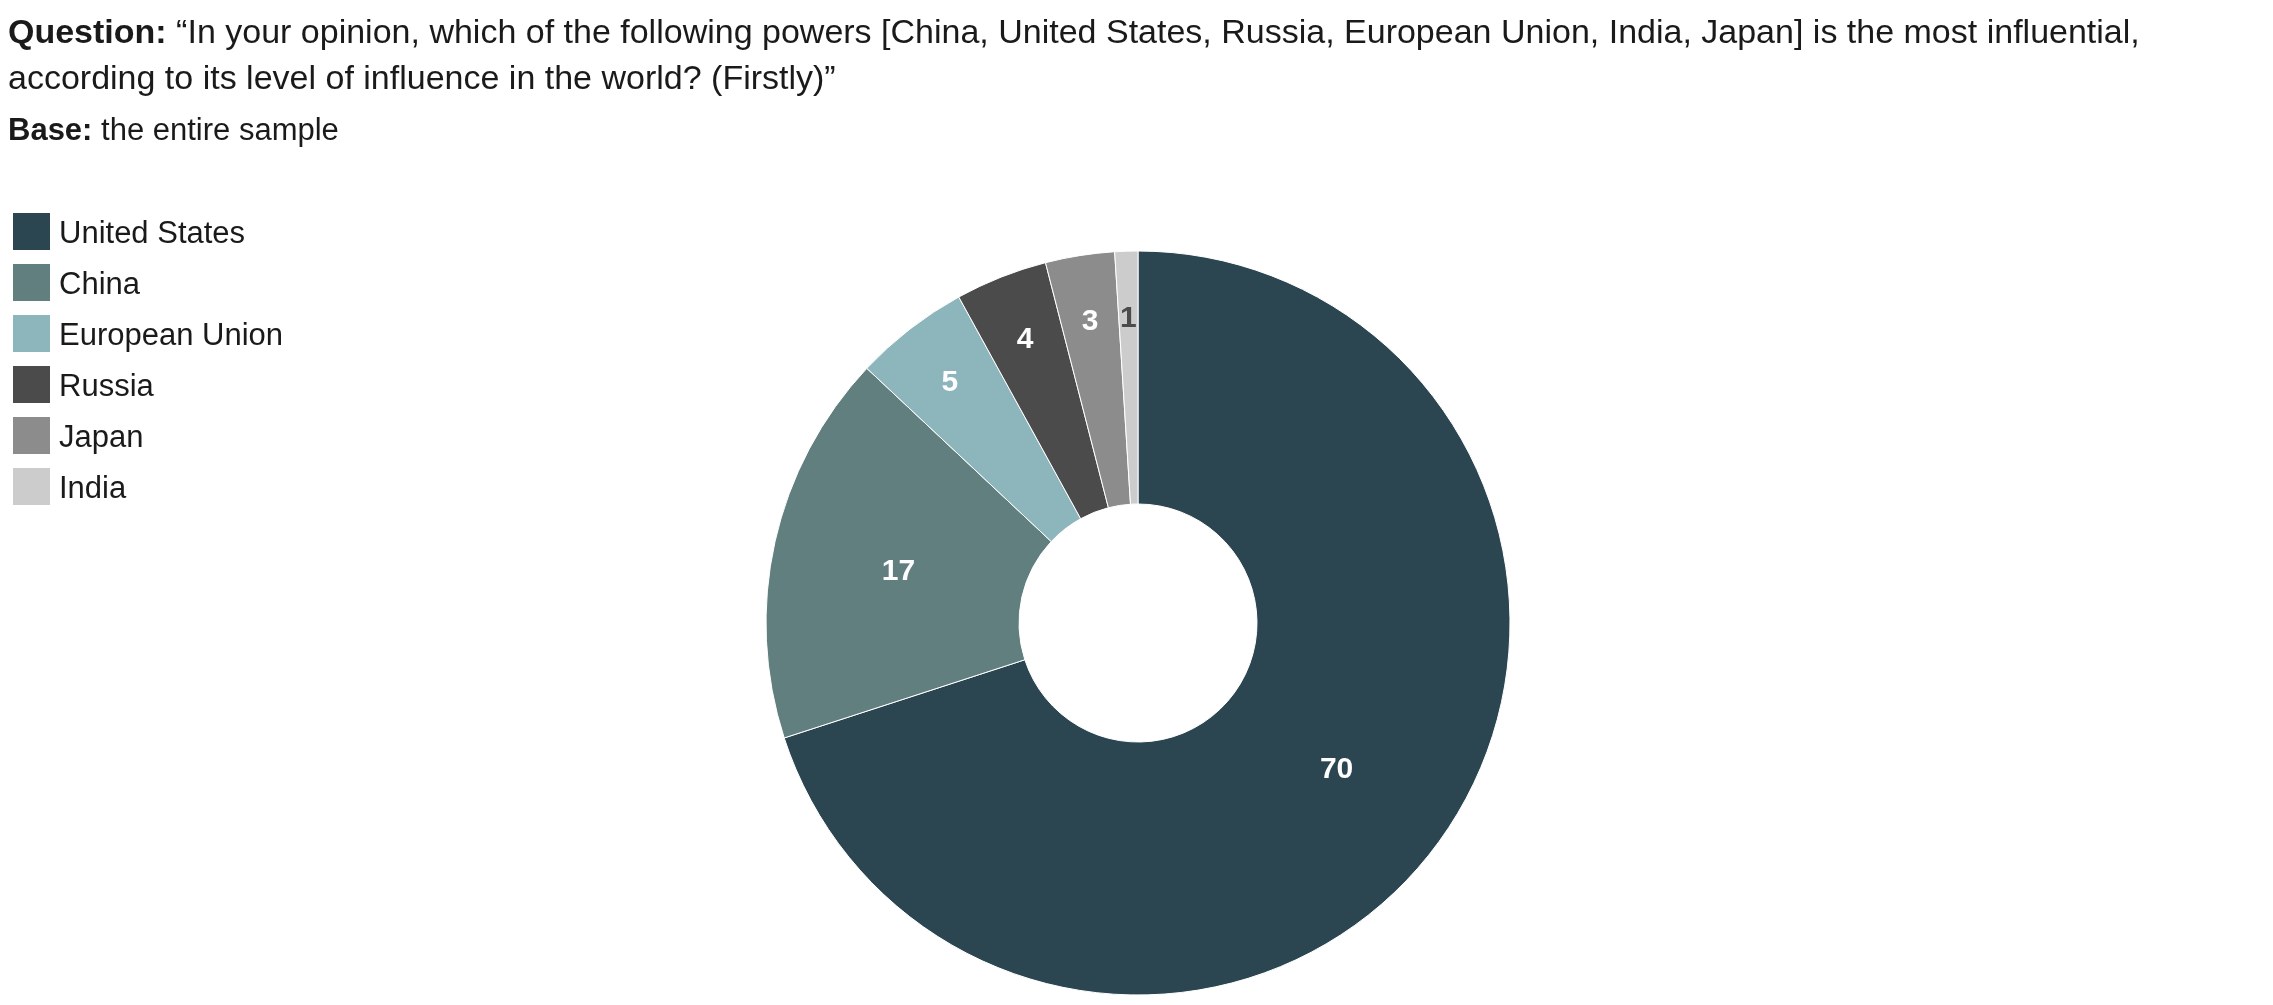 The width and height of the screenshot is (2273, 1005). Describe the element at coordinates (1090, 320) in the screenshot. I see `data-label: 3` at that location.